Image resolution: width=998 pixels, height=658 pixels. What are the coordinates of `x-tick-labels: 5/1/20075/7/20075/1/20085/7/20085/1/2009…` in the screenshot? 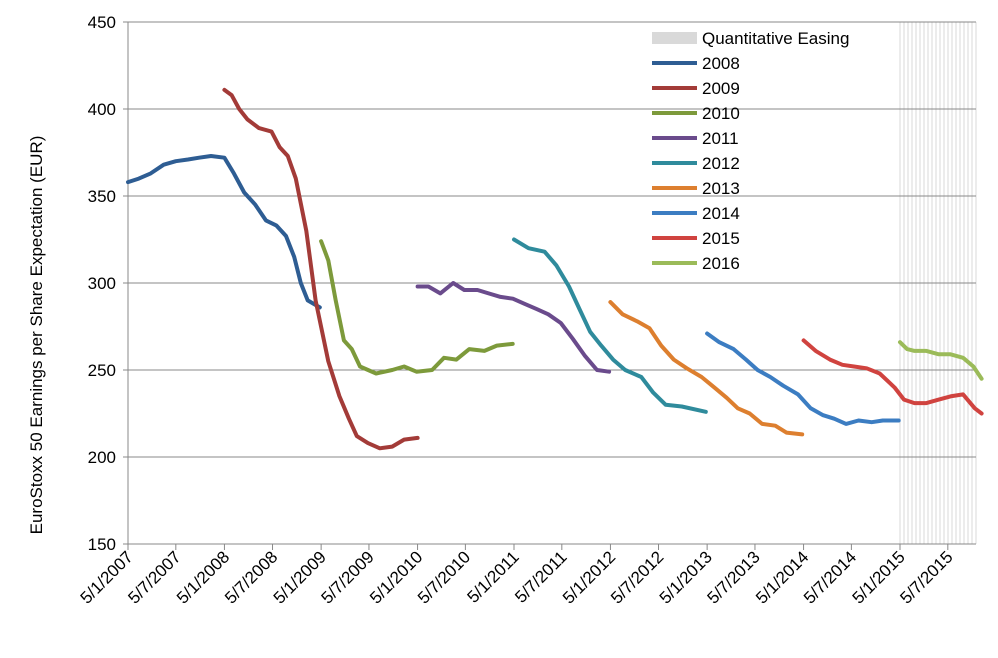 It's located at (517, 577).